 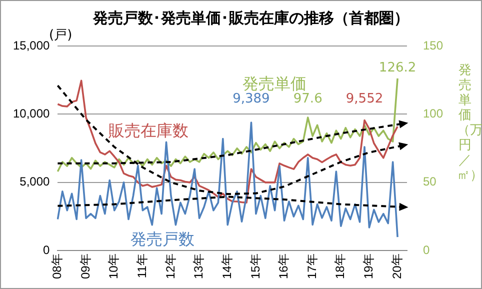 What do you see at coordinates (251, 18) in the screenshot?
I see `chart-title: 発売戸数･発売単価･販売在庫の推移（首都圏）` at bounding box center [251, 18].